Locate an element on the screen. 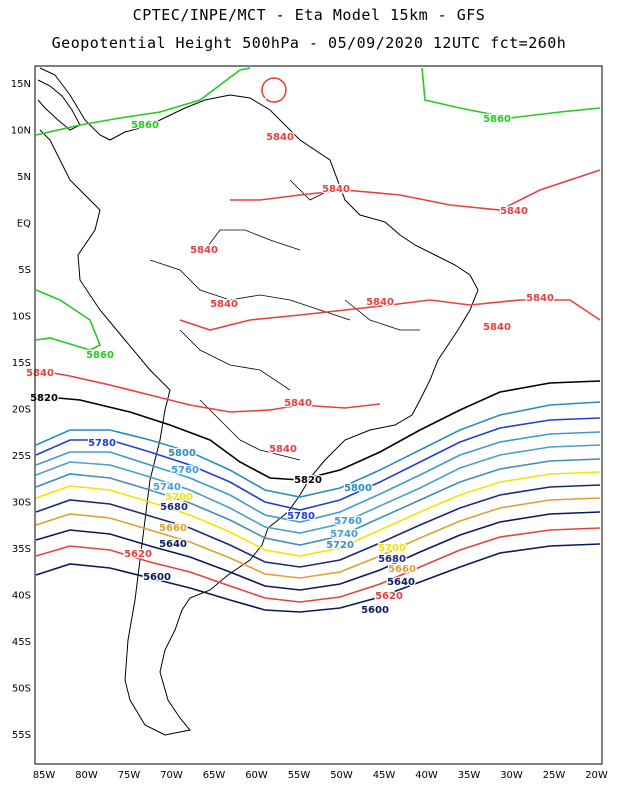 Image resolution: width=618 pixels, height=800 pixels. longitude-label: 85W is located at coordinates (44, 775).